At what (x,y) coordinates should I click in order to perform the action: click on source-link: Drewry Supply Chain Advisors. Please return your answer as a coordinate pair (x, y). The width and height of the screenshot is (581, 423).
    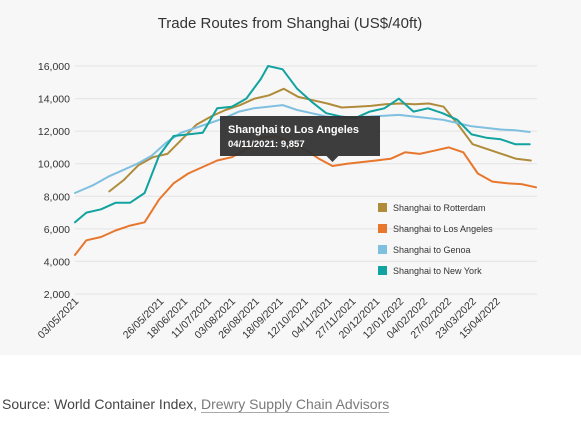
    Looking at the image, I should click on (295, 404).